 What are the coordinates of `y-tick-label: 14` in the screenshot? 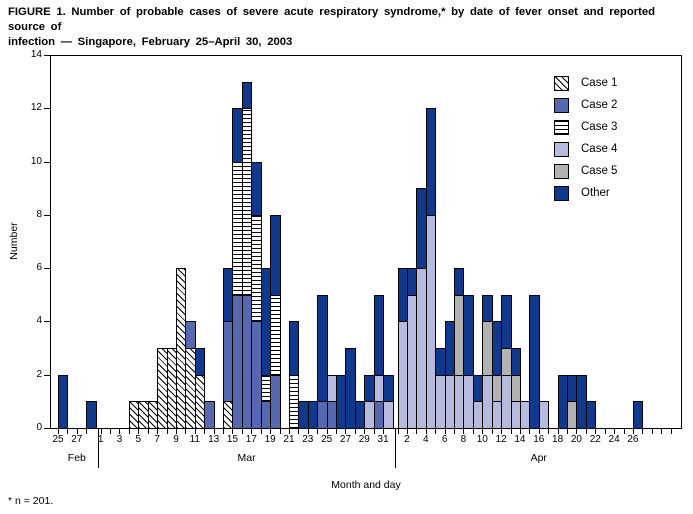 It's located at (36, 54).